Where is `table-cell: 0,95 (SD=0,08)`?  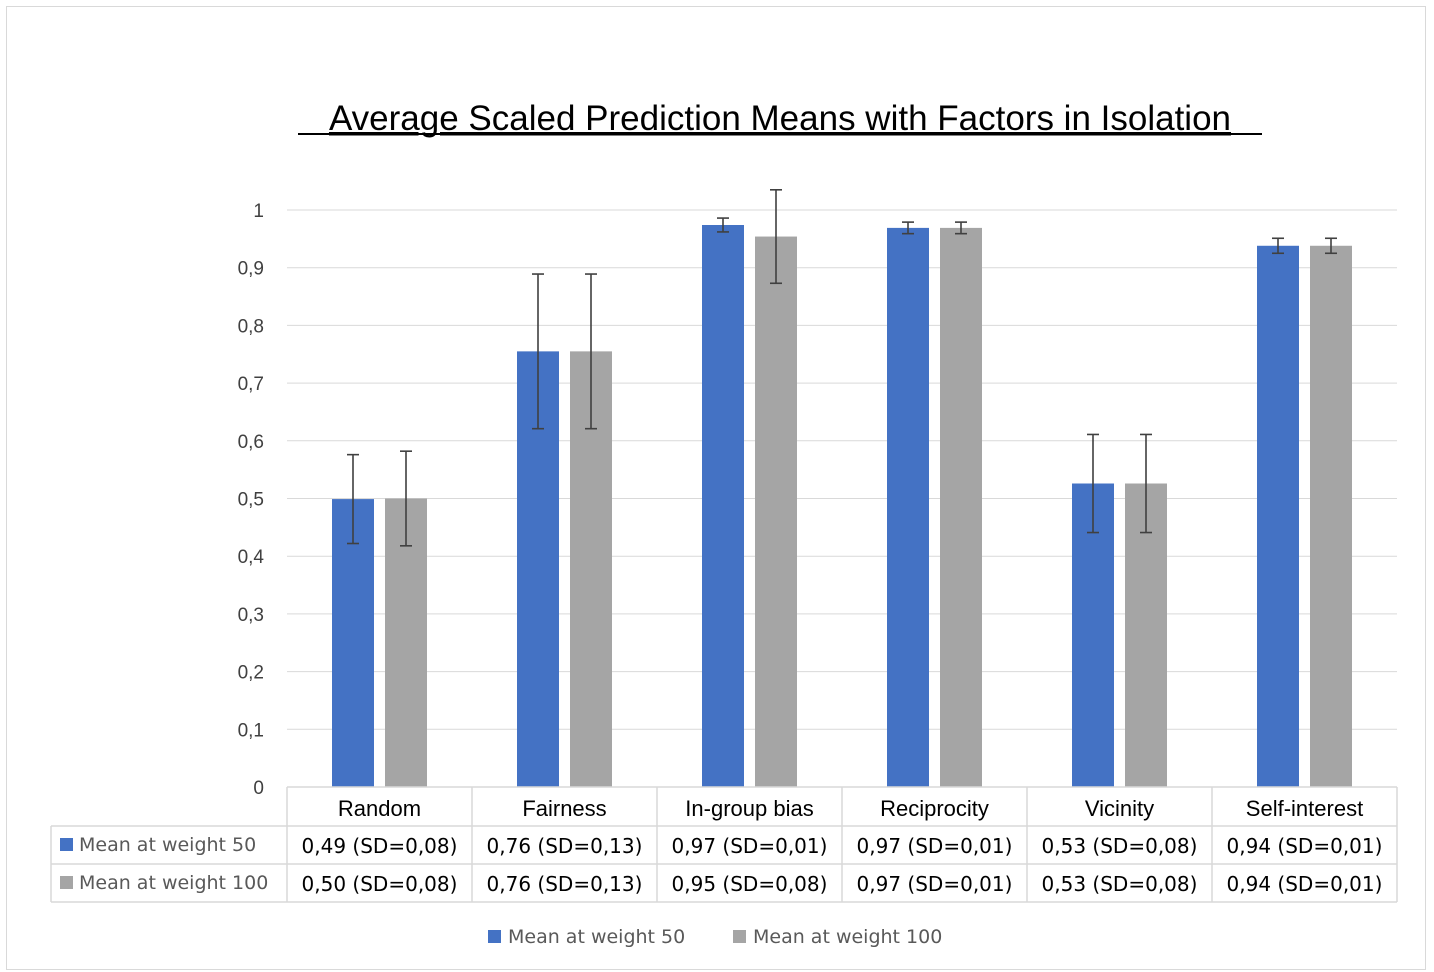
table-cell: 0,95 (SD=0,08) is located at coordinates (750, 884).